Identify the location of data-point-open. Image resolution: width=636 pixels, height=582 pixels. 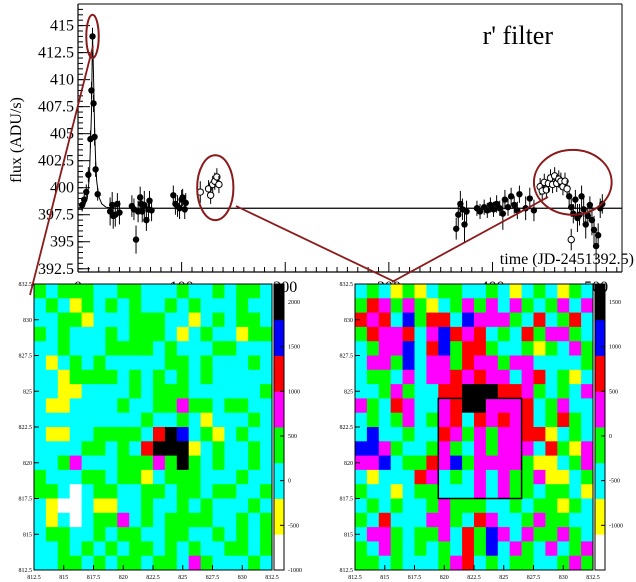
(567, 189).